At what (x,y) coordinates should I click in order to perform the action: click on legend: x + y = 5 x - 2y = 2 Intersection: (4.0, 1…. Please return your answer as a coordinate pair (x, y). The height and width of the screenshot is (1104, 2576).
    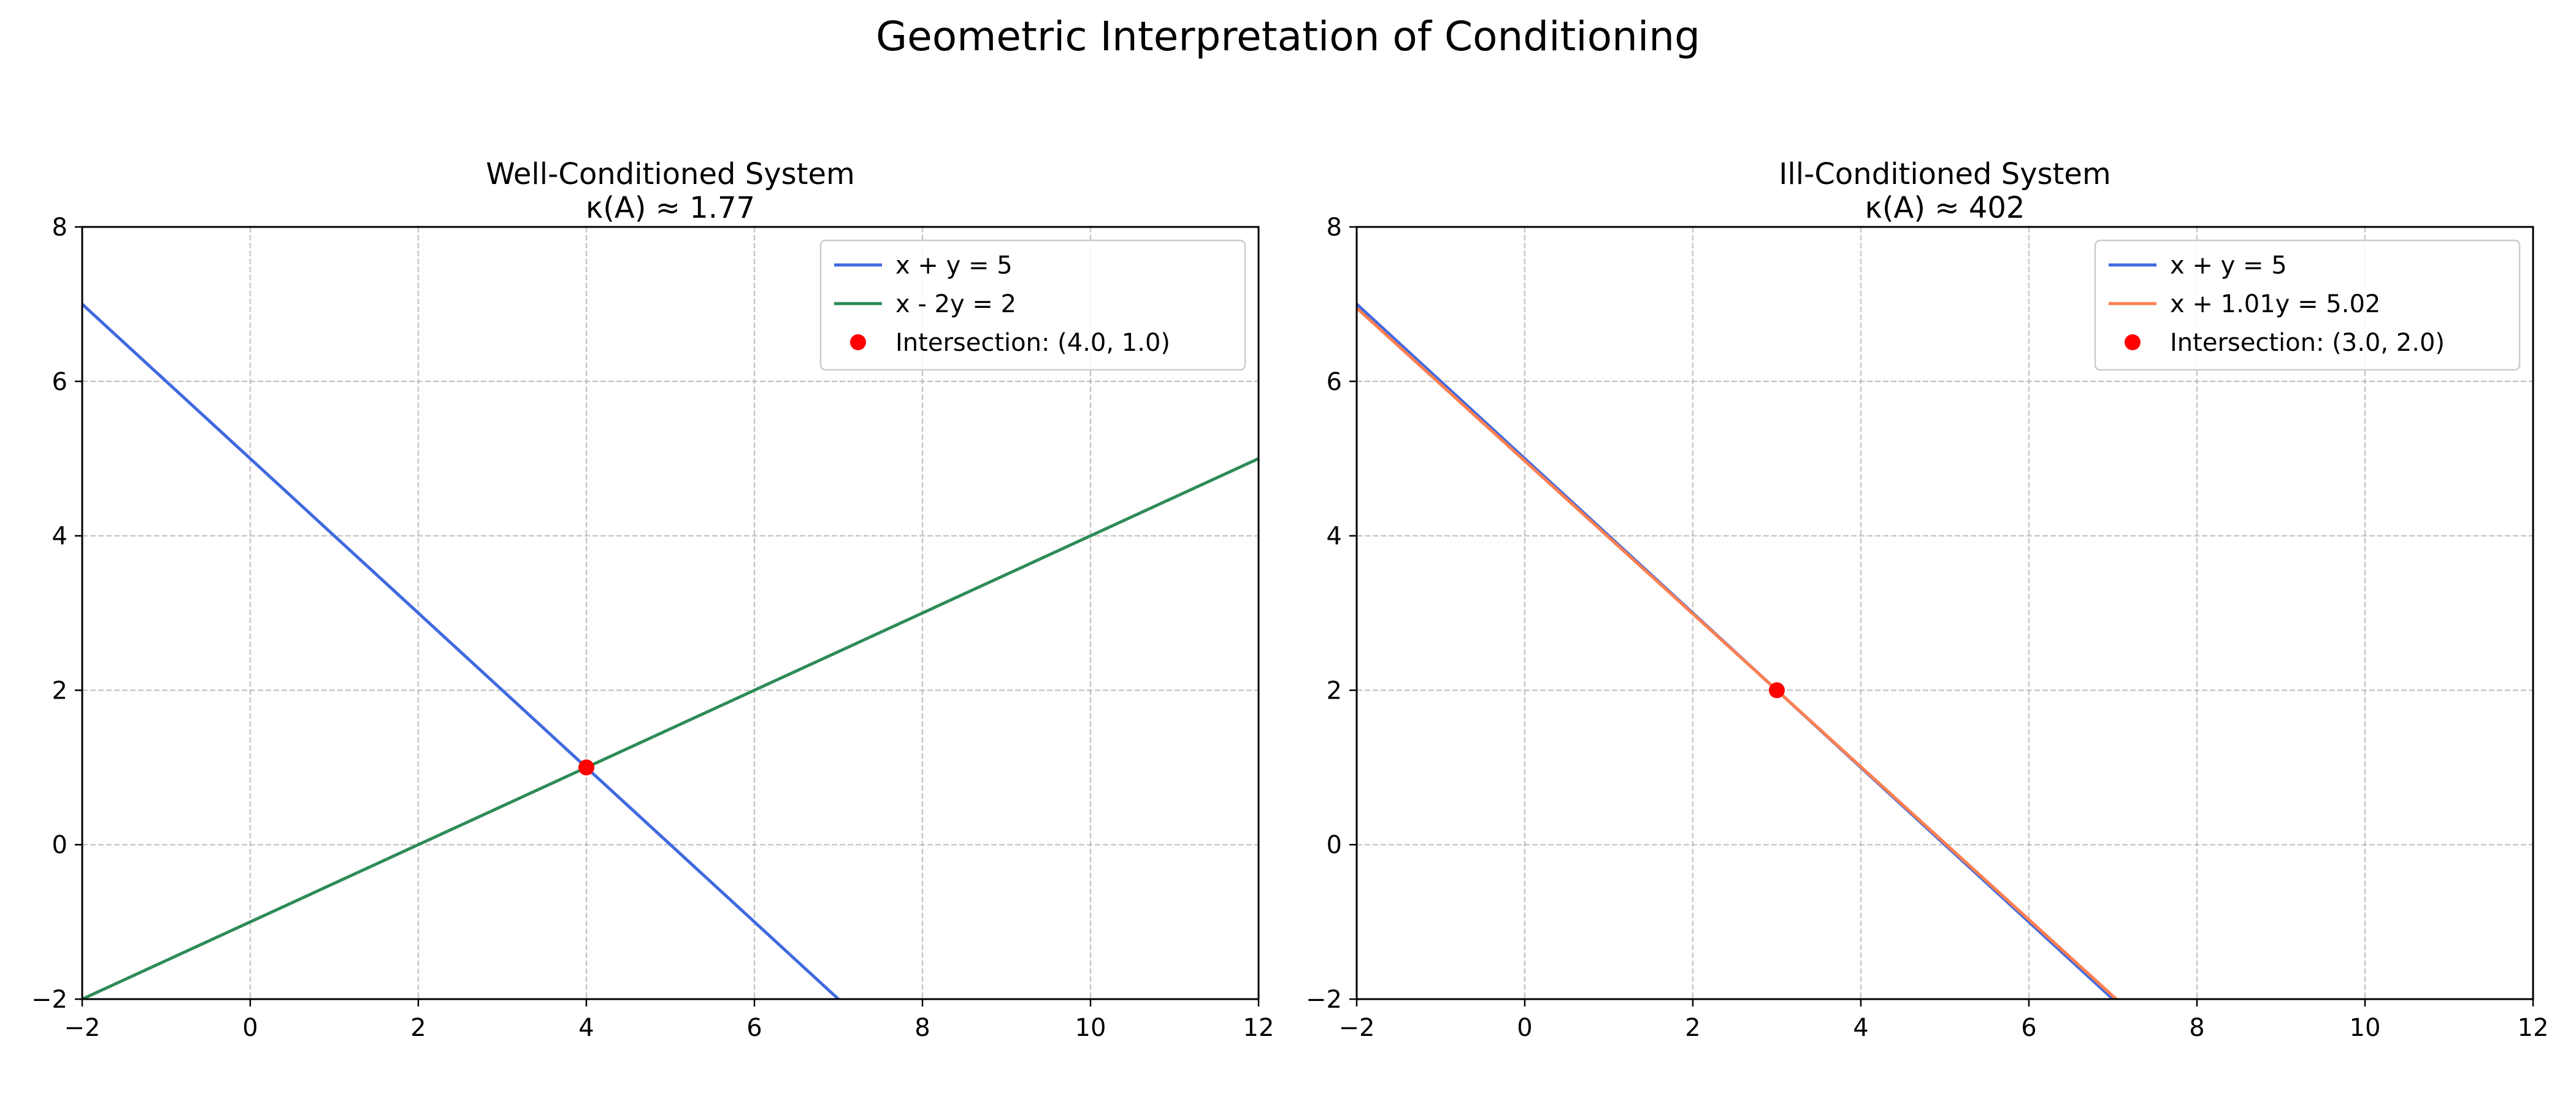
    Looking at the image, I should click on (1032, 305).